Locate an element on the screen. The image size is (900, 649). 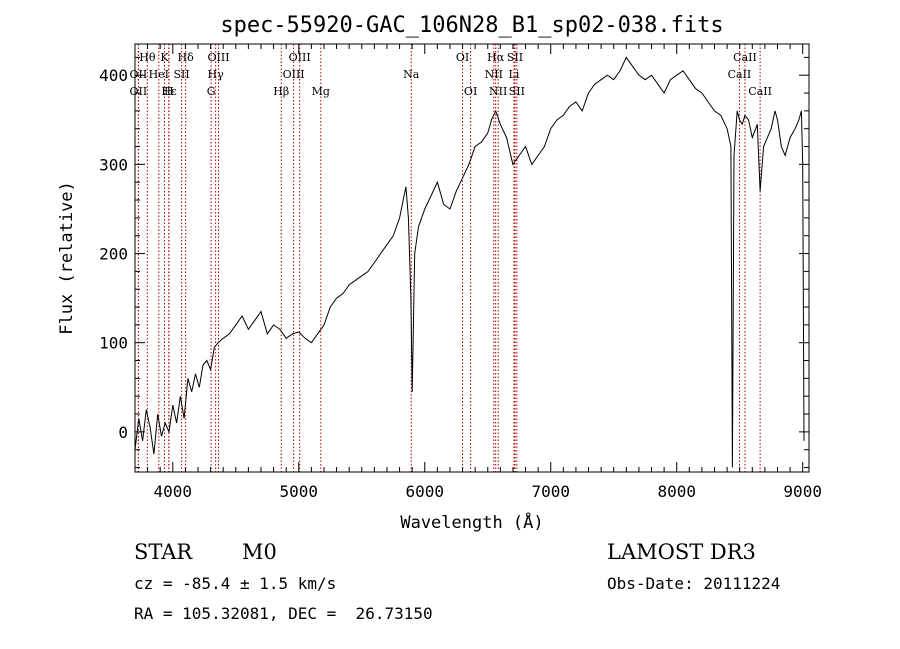
x-axis-label: Wavelength (Å) is located at coordinates (471, 522).